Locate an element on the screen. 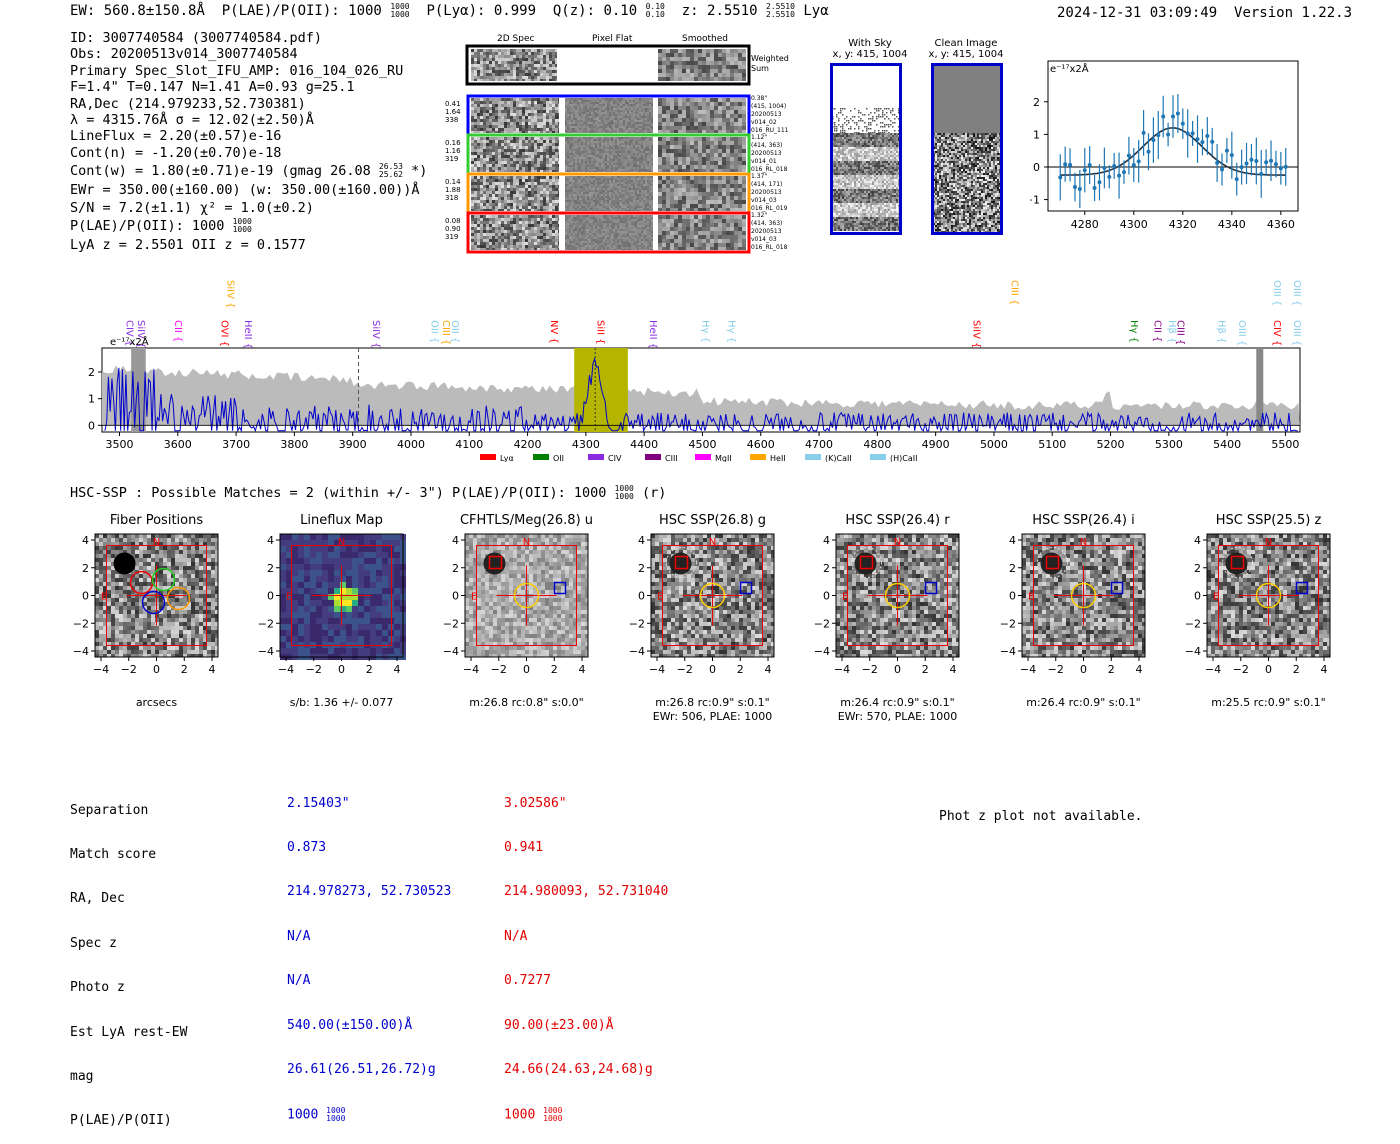 The width and height of the screenshot is (1400, 1144). spectrum-xtick: 4800 is located at coordinates (877, 444).